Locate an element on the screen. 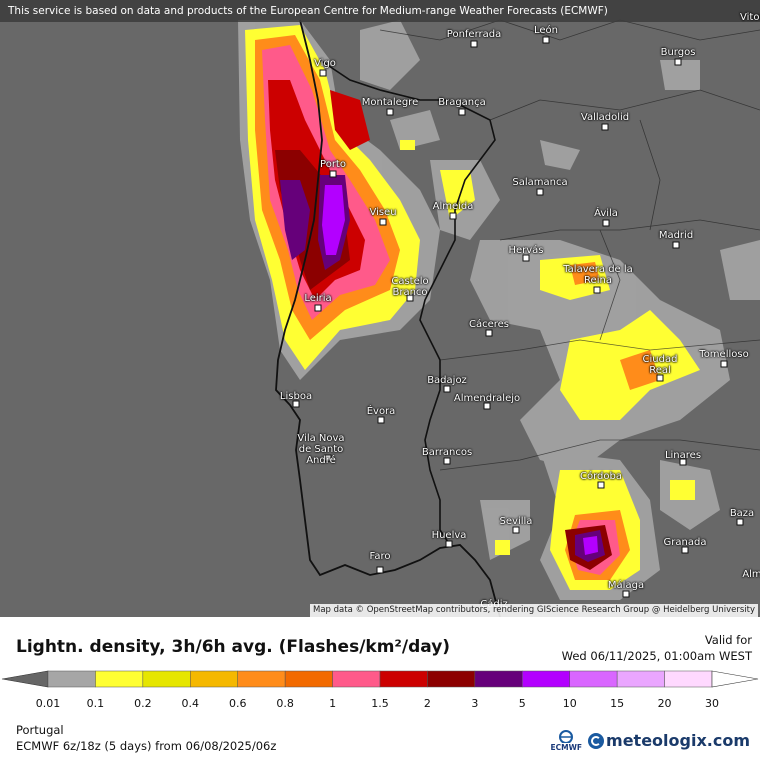 The height and width of the screenshot is (760, 760). city-granada: Granada is located at coordinates (685, 542).